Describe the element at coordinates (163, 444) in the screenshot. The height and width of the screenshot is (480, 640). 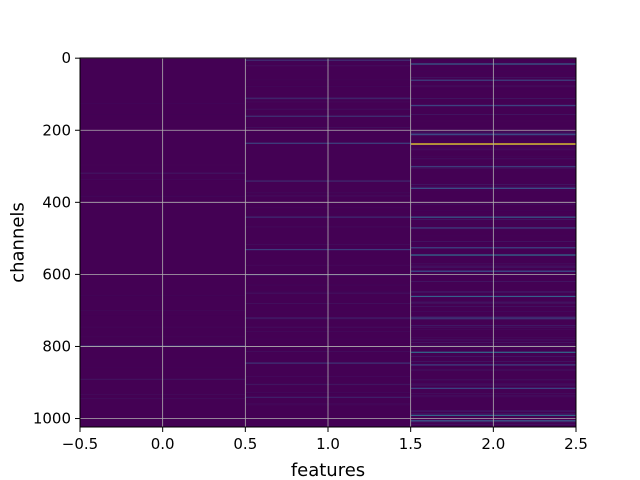
I see `x-tick-label: 0.0` at that location.